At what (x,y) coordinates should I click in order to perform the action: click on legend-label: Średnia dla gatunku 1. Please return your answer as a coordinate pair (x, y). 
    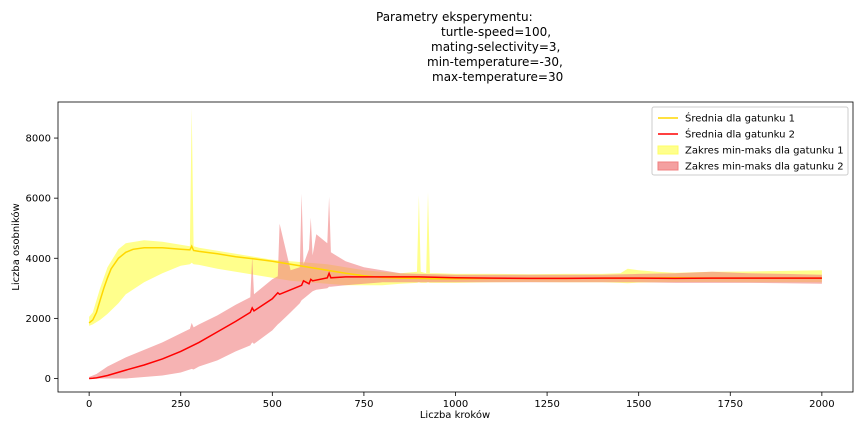
    Looking at the image, I should click on (740, 118).